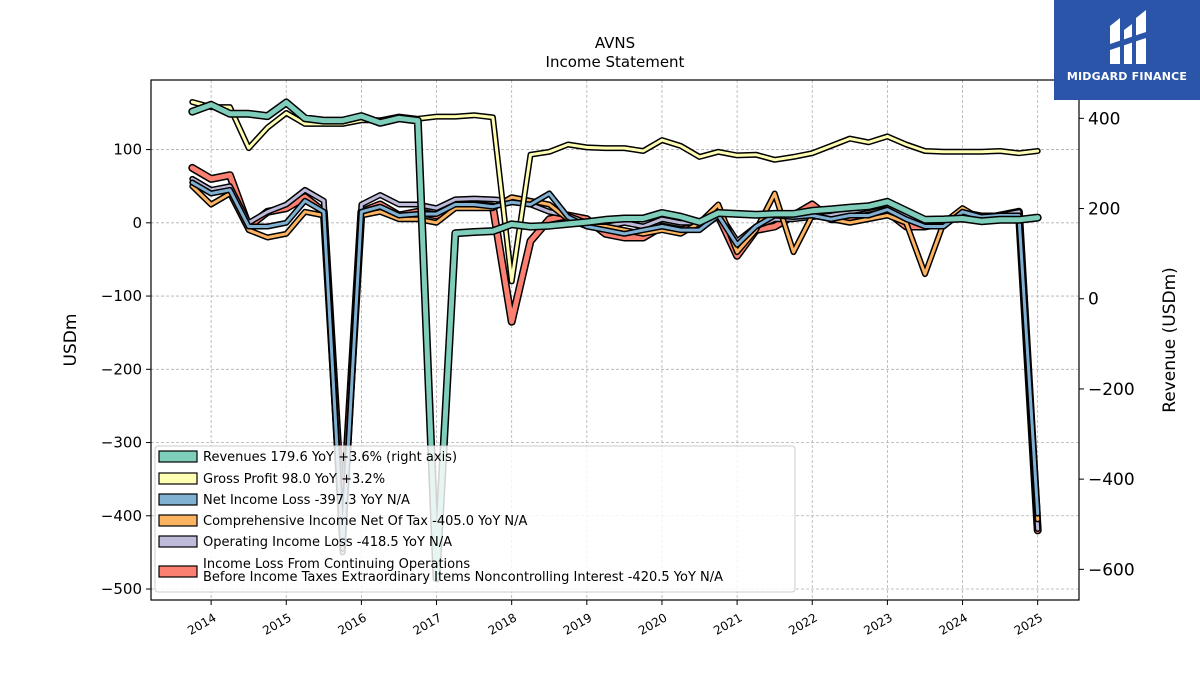 This screenshot has height=675, width=1200. Describe the element at coordinates (121, 589) in the screenshot. I see `y-tick-label: −500` at that location.